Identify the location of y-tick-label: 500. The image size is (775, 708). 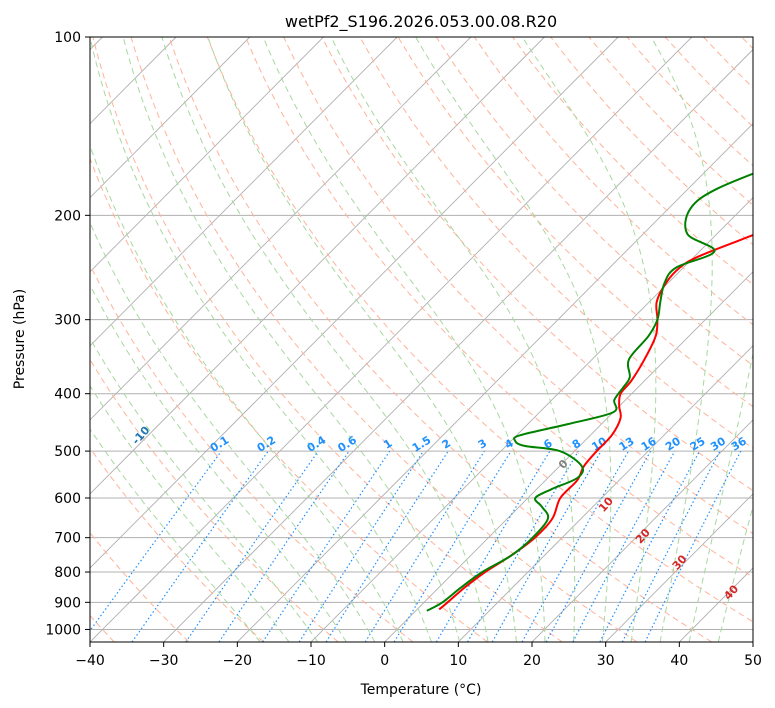
(67, 452).